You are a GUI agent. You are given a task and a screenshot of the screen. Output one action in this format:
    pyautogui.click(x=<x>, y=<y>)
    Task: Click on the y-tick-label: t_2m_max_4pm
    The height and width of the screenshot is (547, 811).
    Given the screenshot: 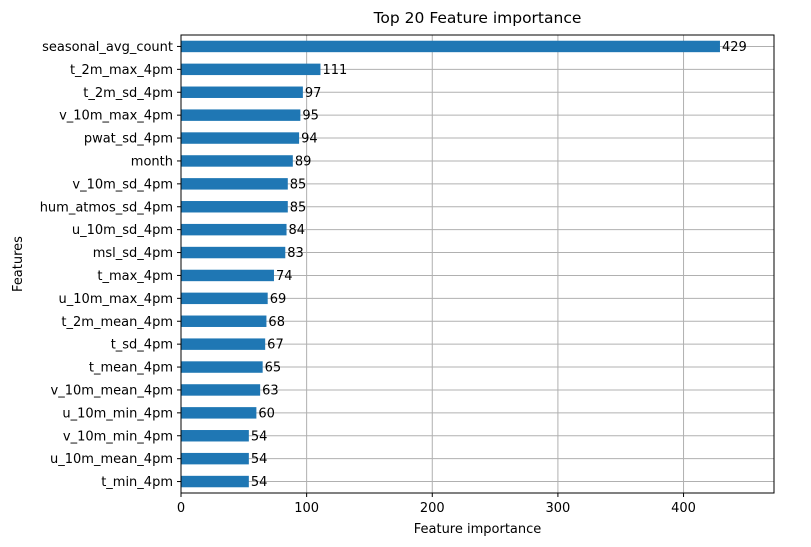 What is the action you would take?
    pyautogui.click(x=121, y=70)
    